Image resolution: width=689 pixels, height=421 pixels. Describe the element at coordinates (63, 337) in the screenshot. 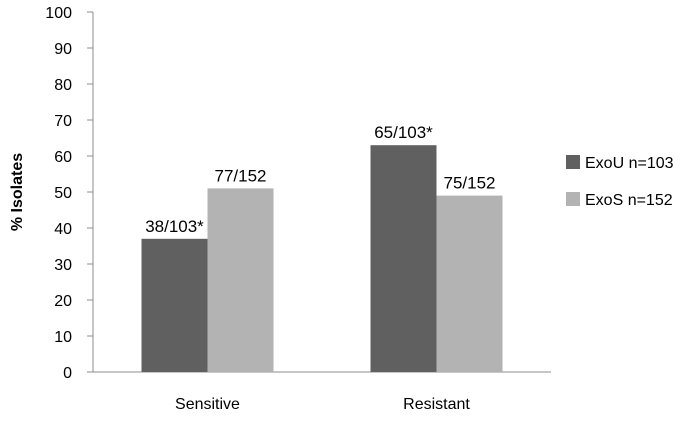

I see `y-tick-label: 10` at that location.